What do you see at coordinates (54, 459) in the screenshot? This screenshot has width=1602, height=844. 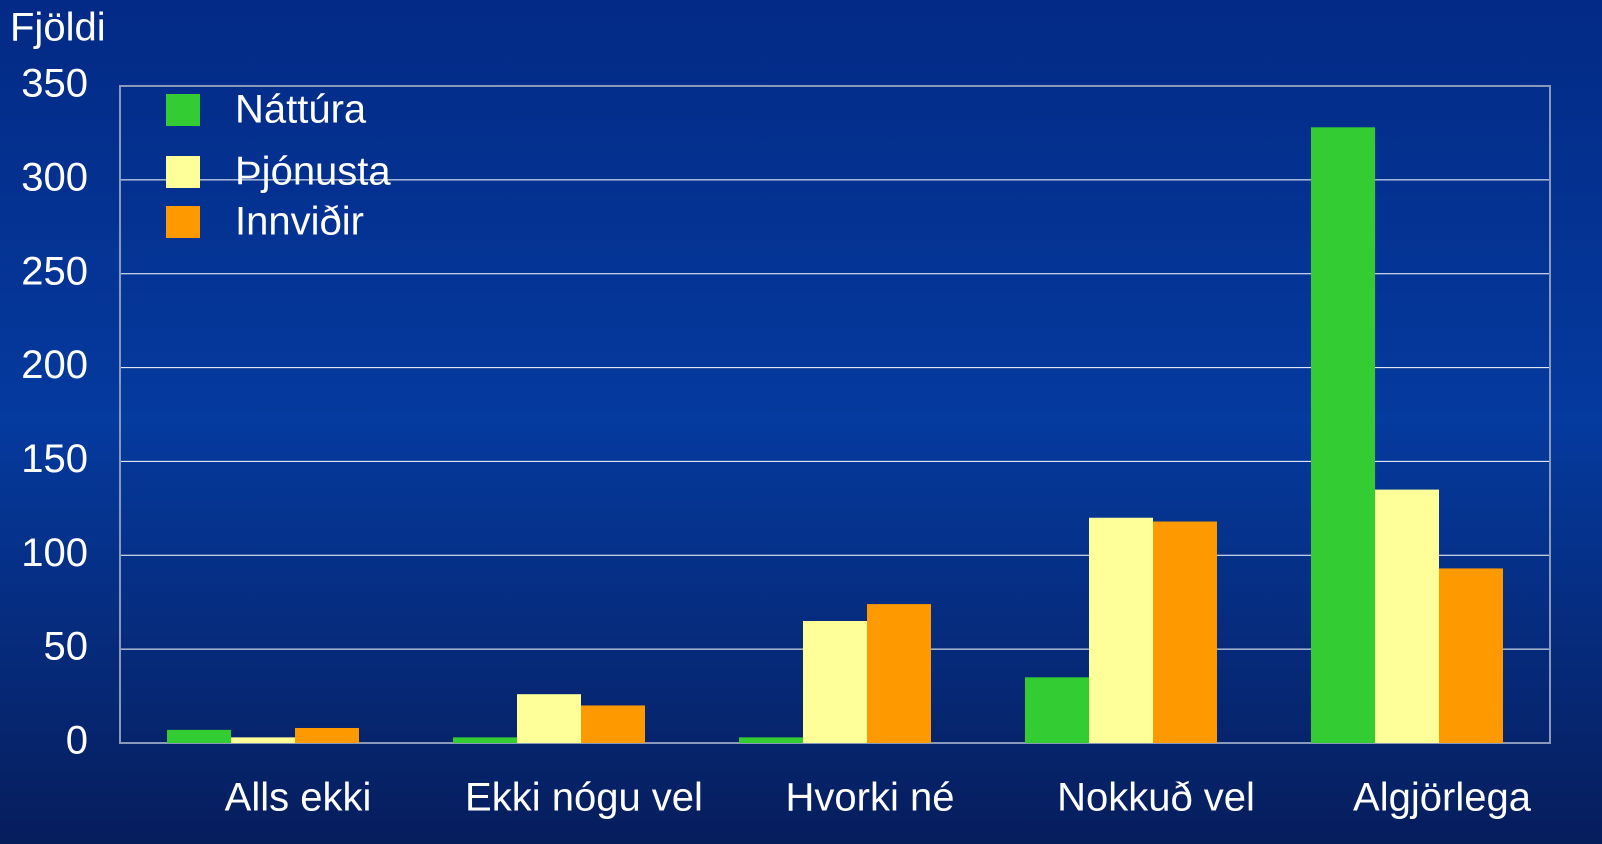 I see `y-tick-label: 150` at bounding box center [54, 459].